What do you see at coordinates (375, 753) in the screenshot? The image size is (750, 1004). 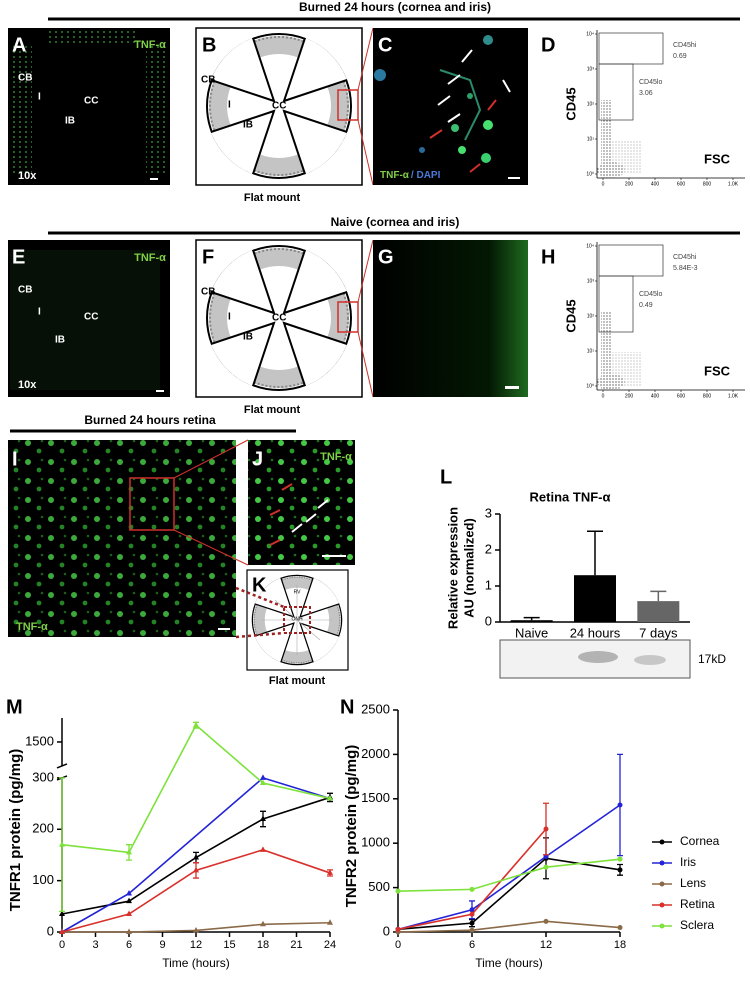 I see `y-tick-label: 2000` at bounding box center [375, 753].